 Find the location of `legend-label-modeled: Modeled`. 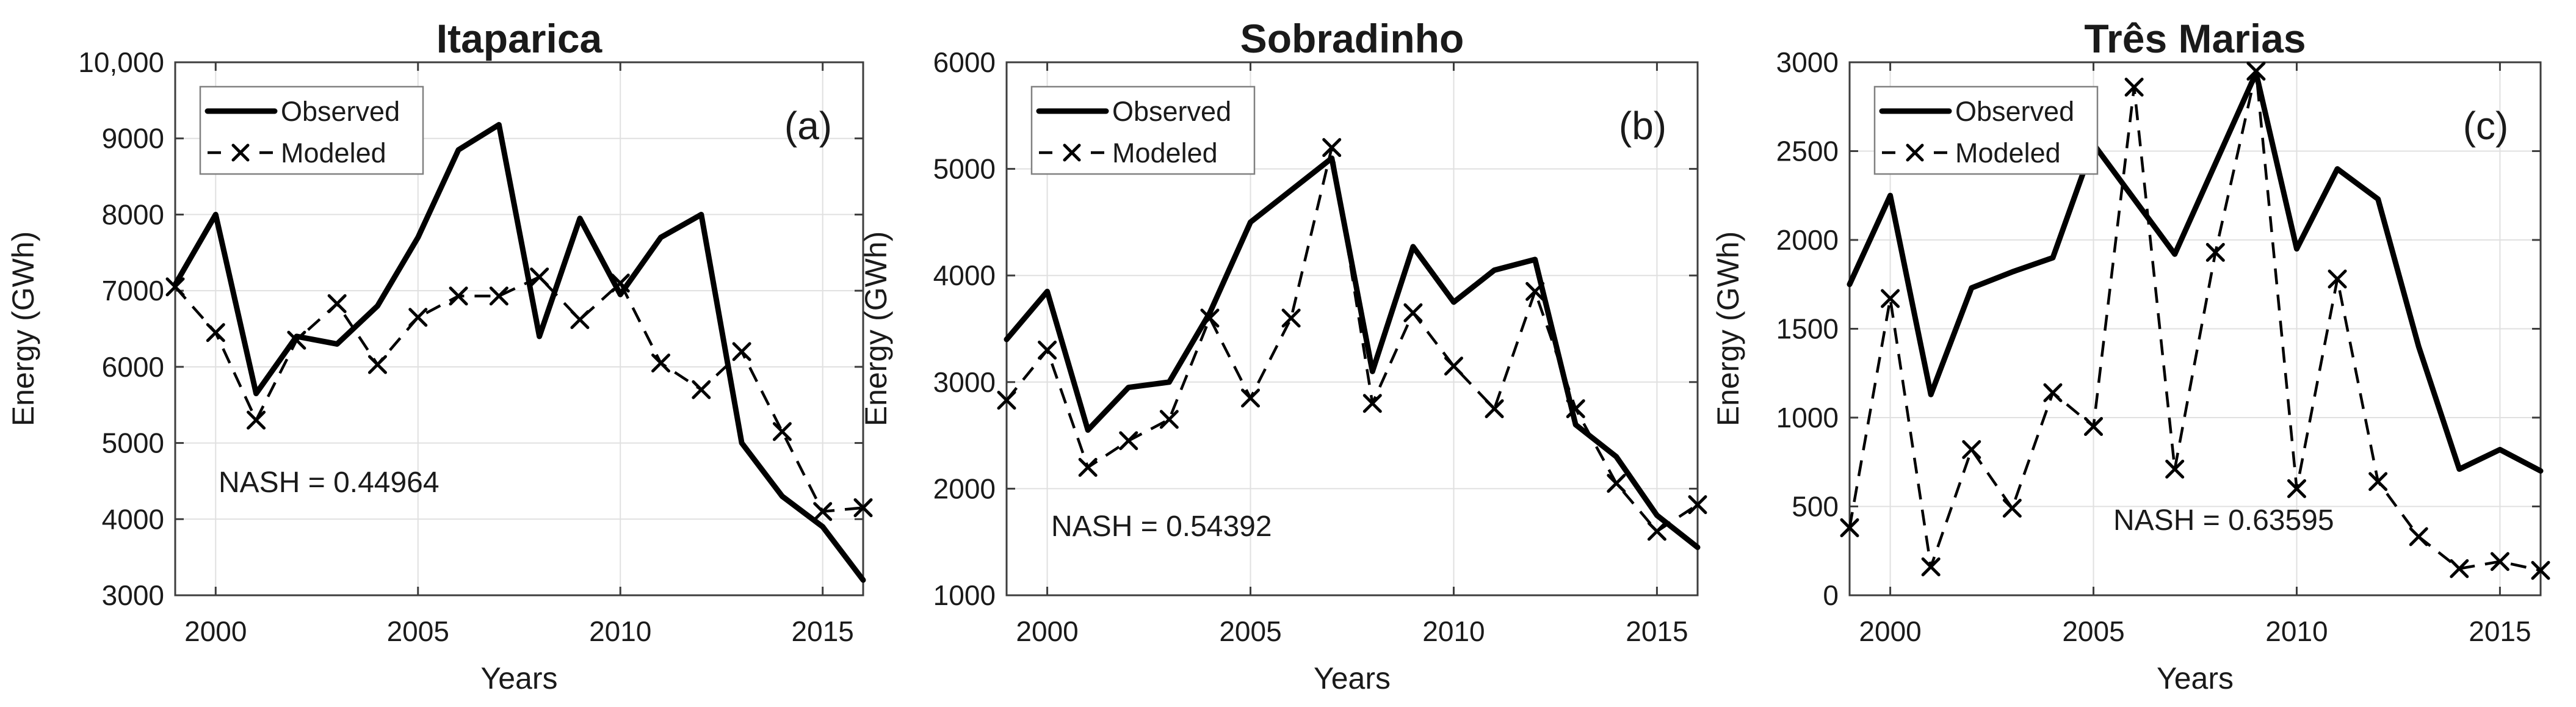

legend-label-modeled: Modeled is located at coordinates (1165, 153).